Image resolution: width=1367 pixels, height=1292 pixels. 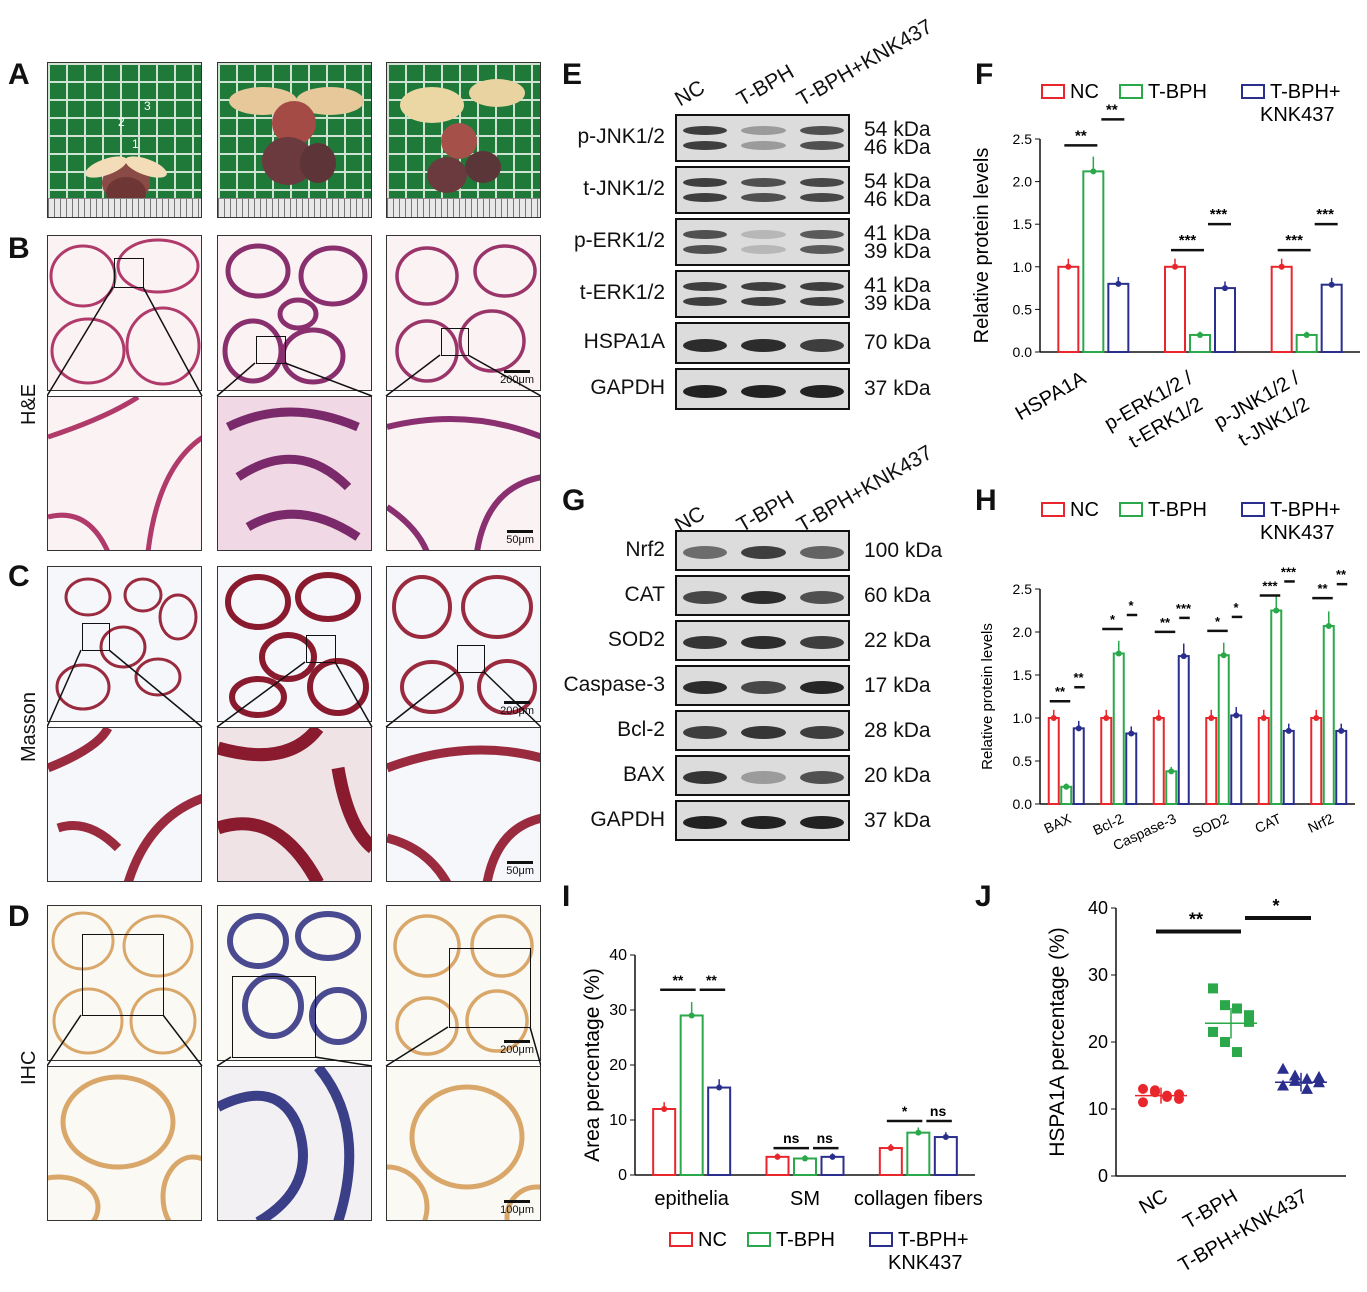 I want to click on panel-label-g: G, so click(x=574, y=500).